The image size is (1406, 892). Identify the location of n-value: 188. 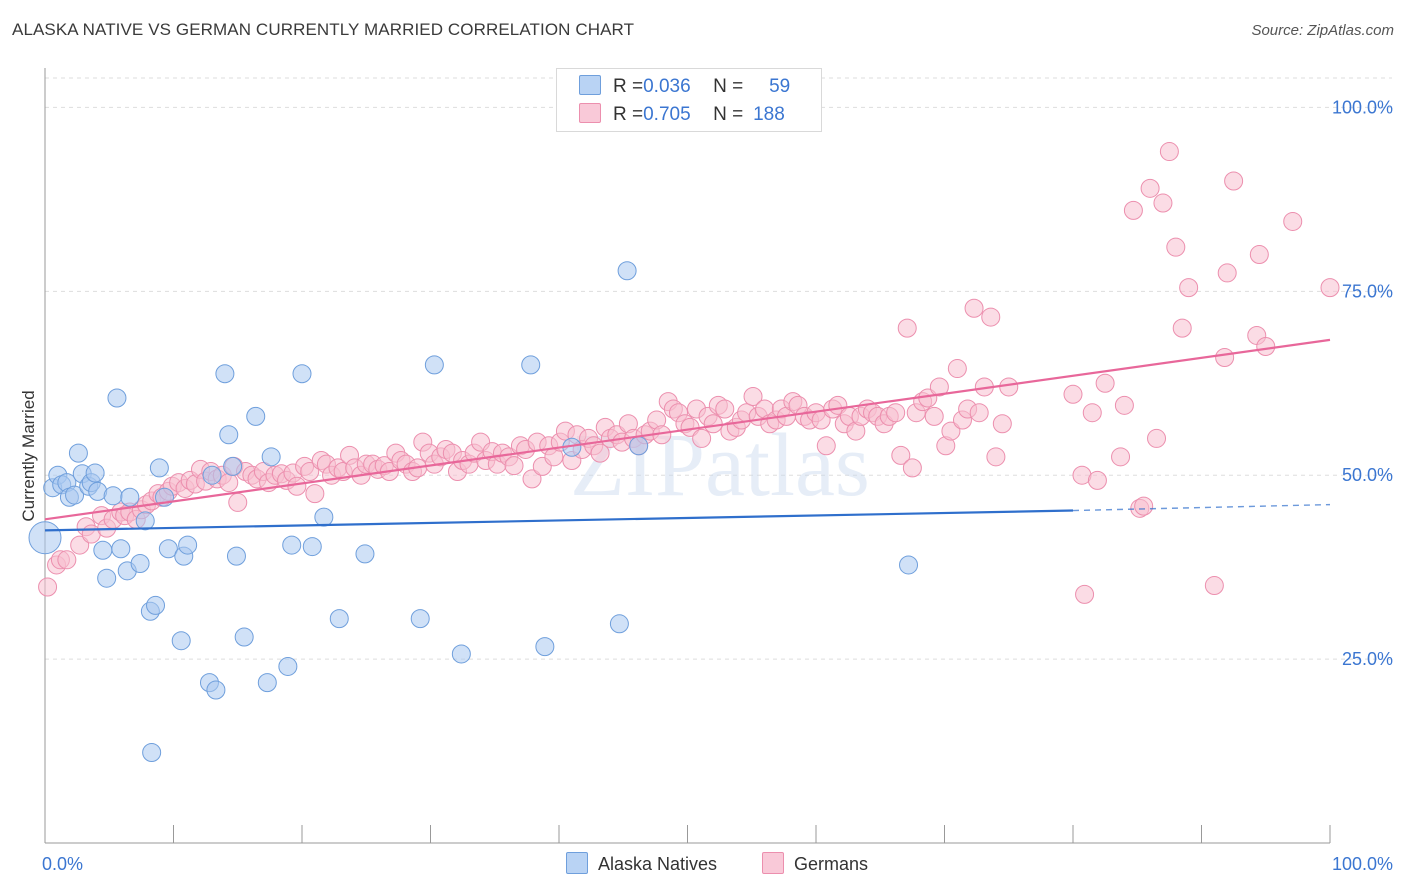
(769, 114).